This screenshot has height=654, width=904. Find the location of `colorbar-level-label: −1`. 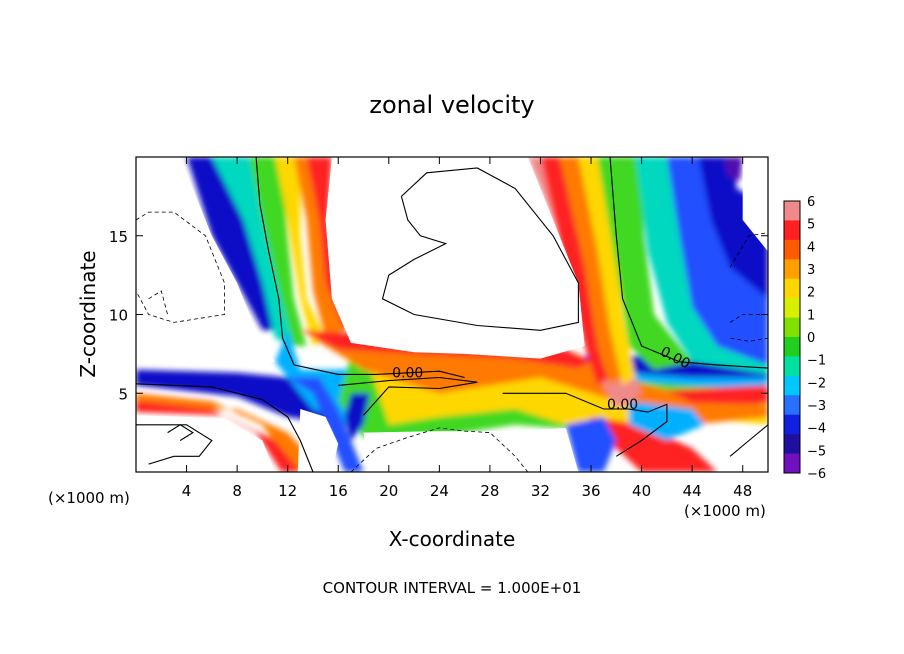

colorbar-level-label: −1 is located at coordinates (816, 361).